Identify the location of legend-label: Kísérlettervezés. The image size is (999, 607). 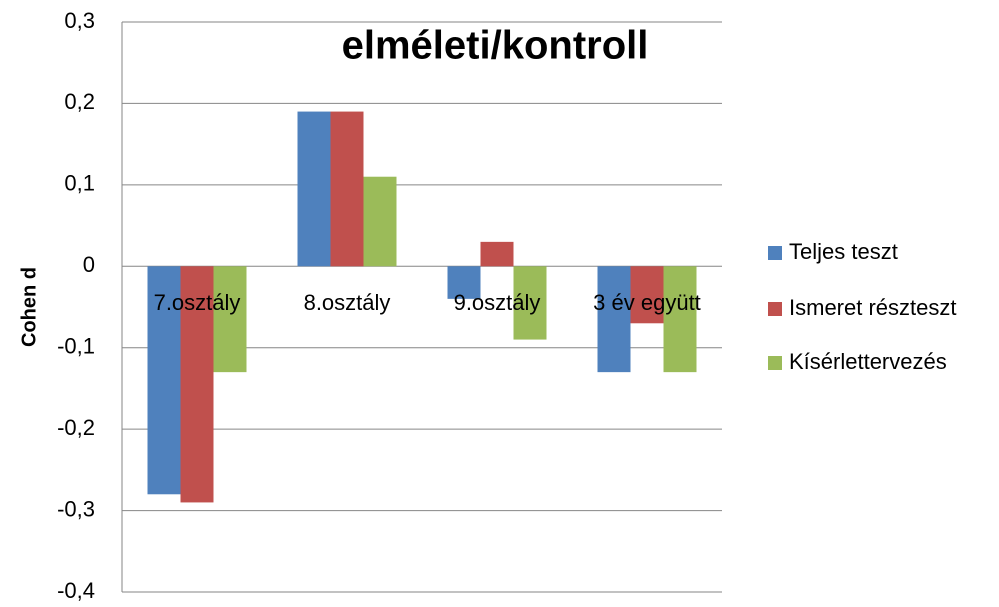
(868, 361).